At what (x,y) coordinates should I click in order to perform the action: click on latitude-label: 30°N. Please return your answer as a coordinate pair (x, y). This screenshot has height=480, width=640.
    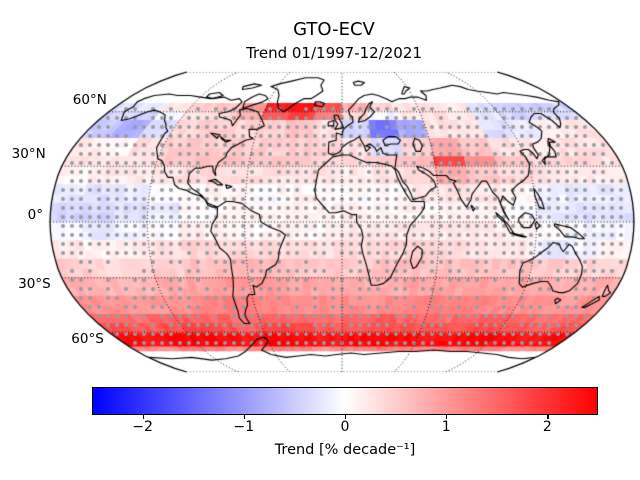
    Looking at the image, I should click on (28, 154).